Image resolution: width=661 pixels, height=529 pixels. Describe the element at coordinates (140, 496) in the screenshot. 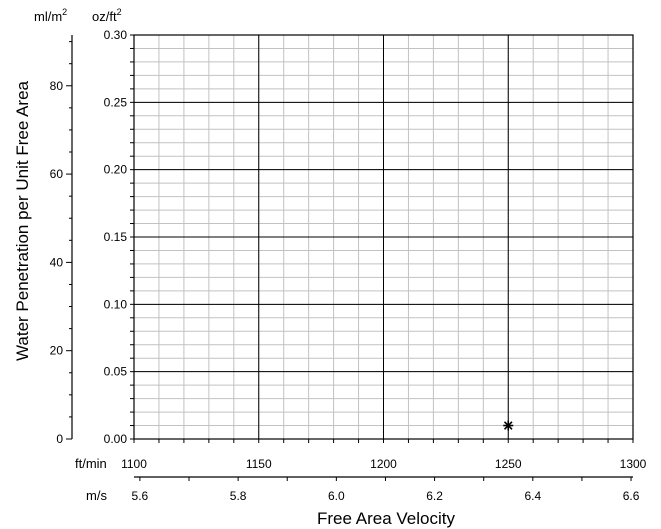

I see `ms-tick-label: 5.6` at that location.